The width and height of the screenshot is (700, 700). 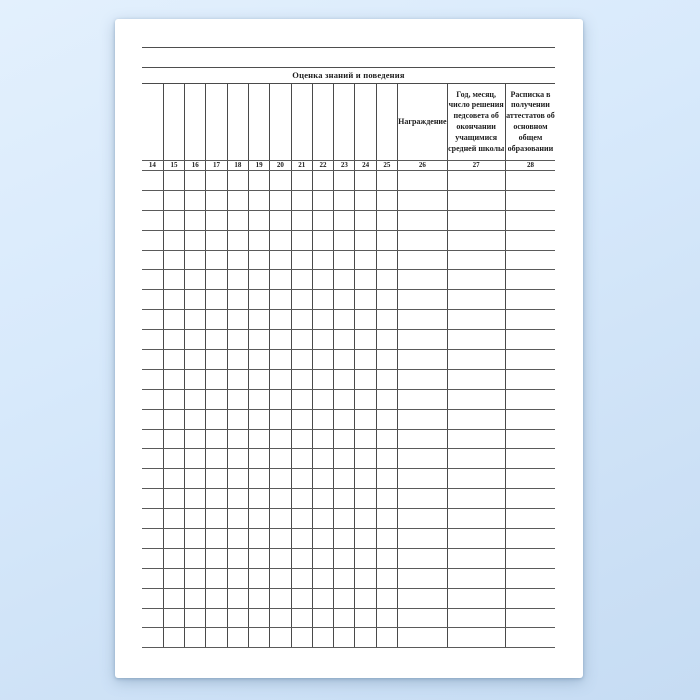 What do you see at coordinates (387, 165) in the screenshot?
I see `column-number-25: 25` at bounding box center [387, 165].